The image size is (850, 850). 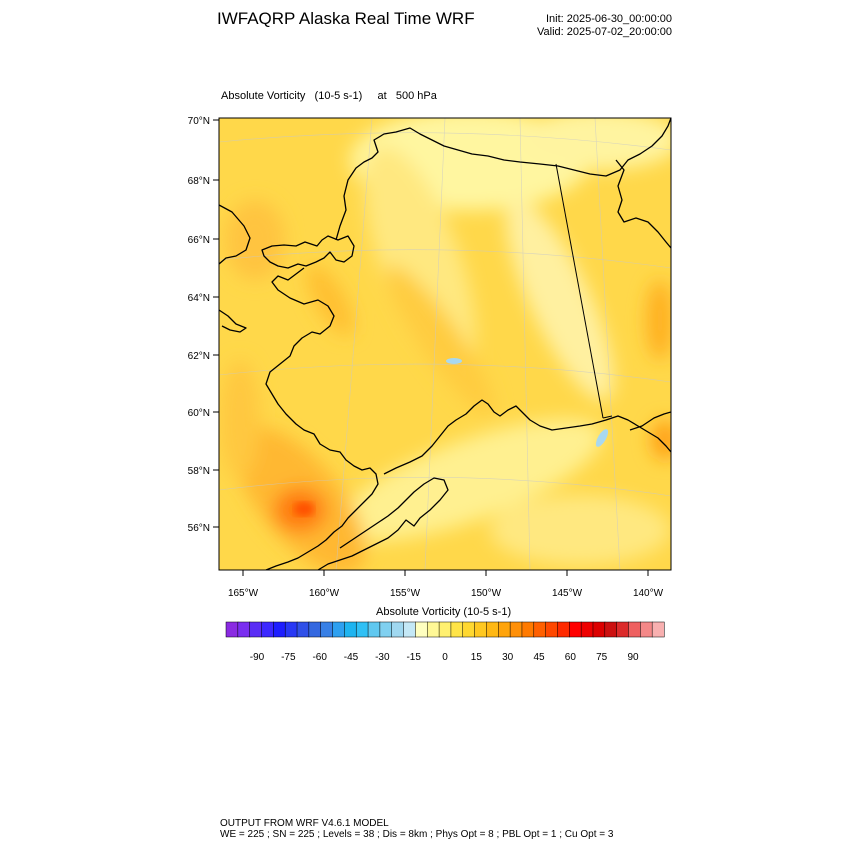 What do you see at coordinates (413, 657) in the screenshot?
I see `colorbar-tick-label: -15` at bounding box center [413, 657].